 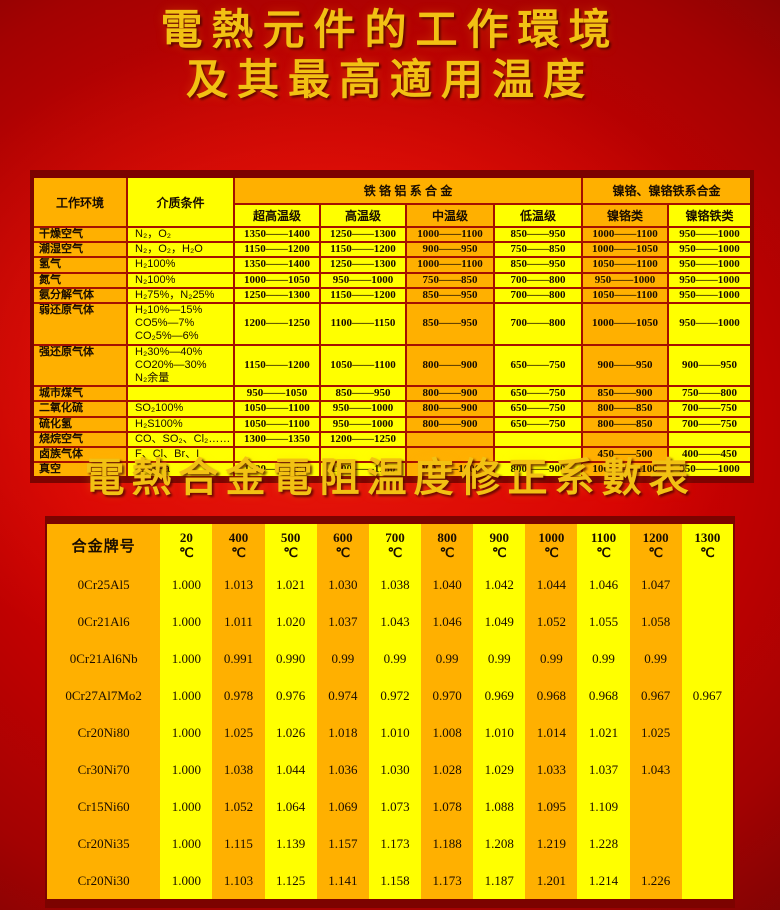 What do you see at coordinates (707, 843) in the screenshot?
I see `coef-cell` at bounding box center [707, 843].